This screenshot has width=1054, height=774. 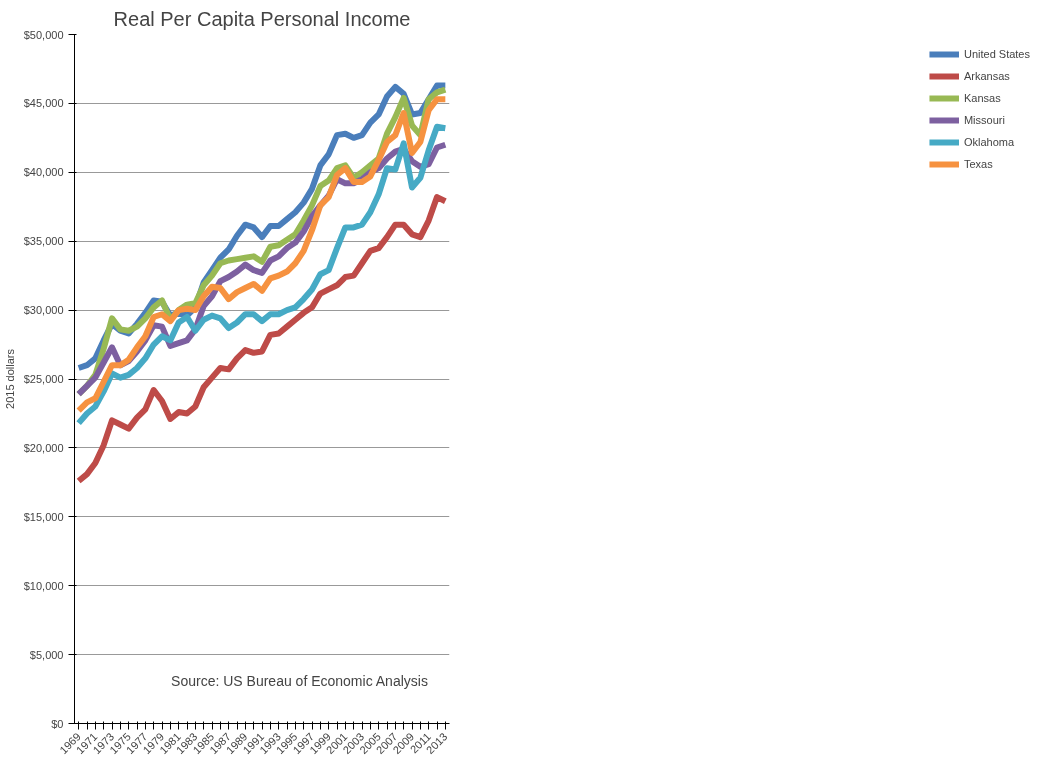 What do you see at coordinates (43, 34) in the screenshot?
I see `y-tick-label: $50,000` at bounding box center [43, 34].